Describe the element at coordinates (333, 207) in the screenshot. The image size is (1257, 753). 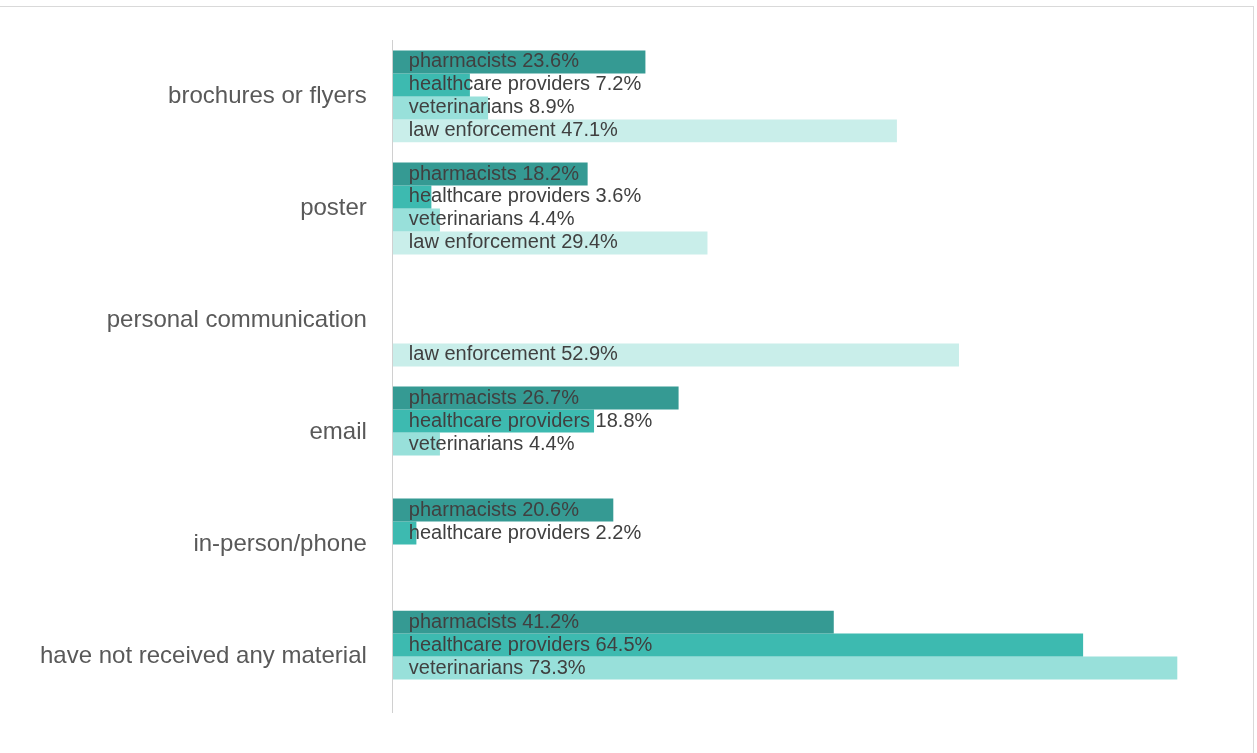
I see `y-tick-label: poster` at that location.